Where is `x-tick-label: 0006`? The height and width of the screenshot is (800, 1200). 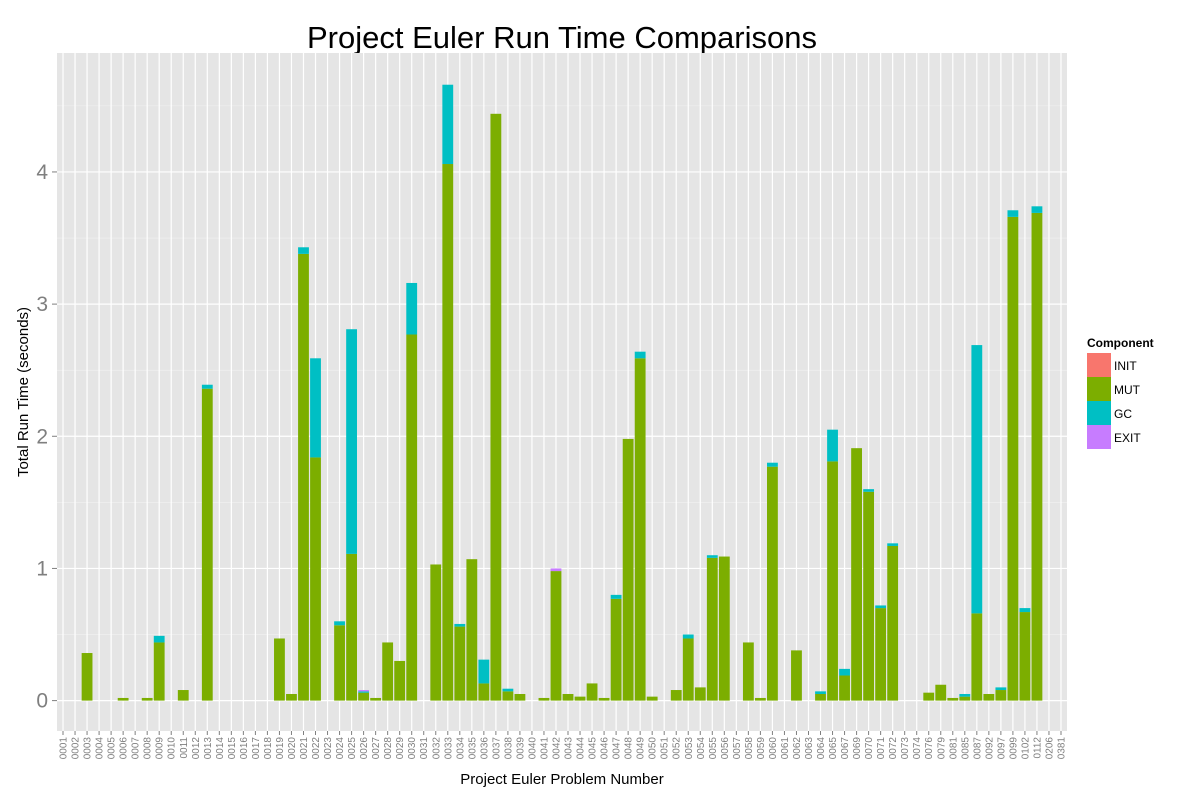
x-tick-label: 0006 is located at coordinates (124, 748).